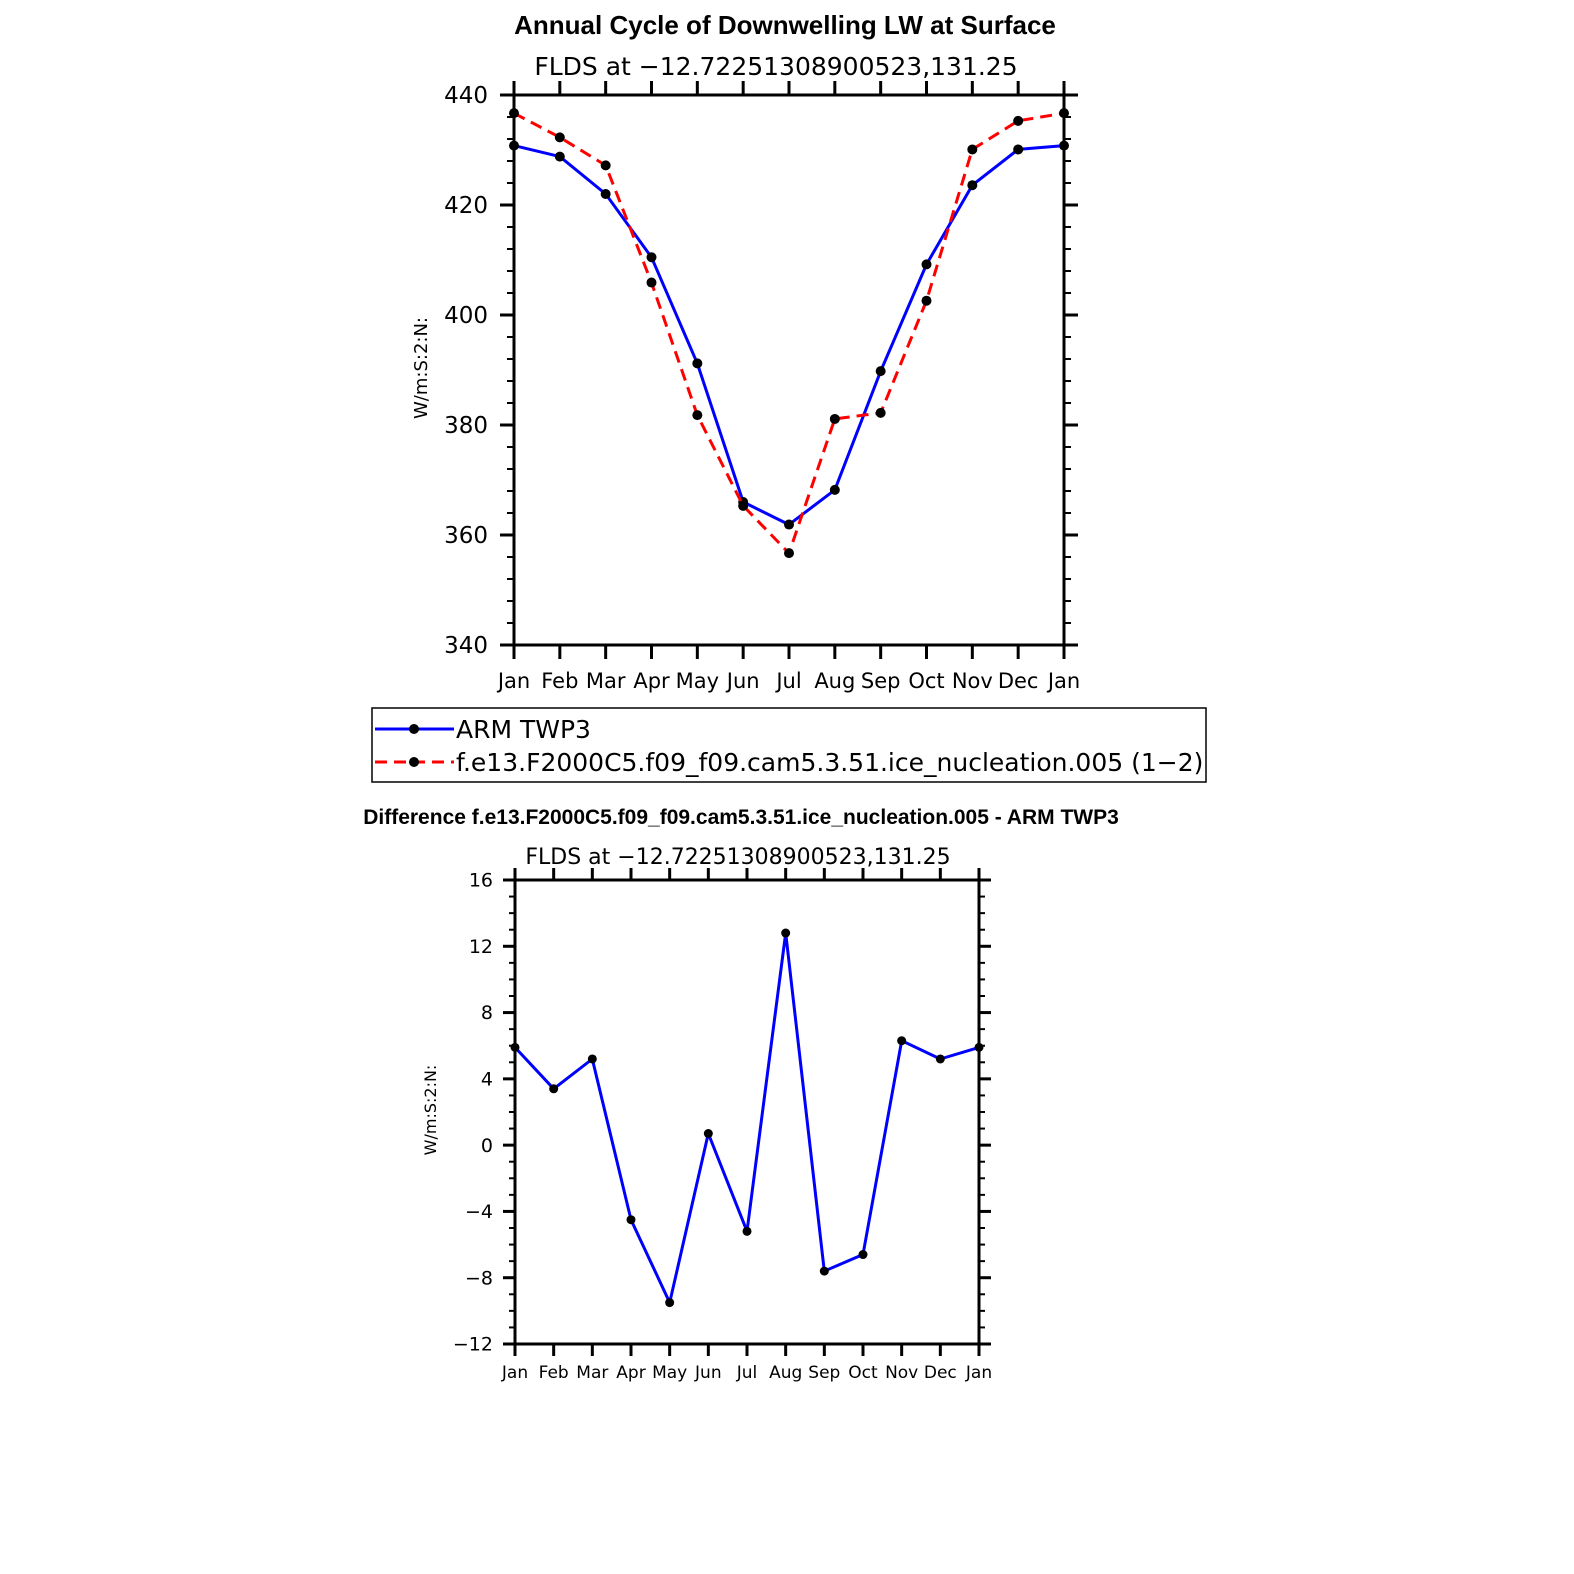 The image size is (1574, 1574). I want to click on y-tick-label: −4, so click(479, 1212).